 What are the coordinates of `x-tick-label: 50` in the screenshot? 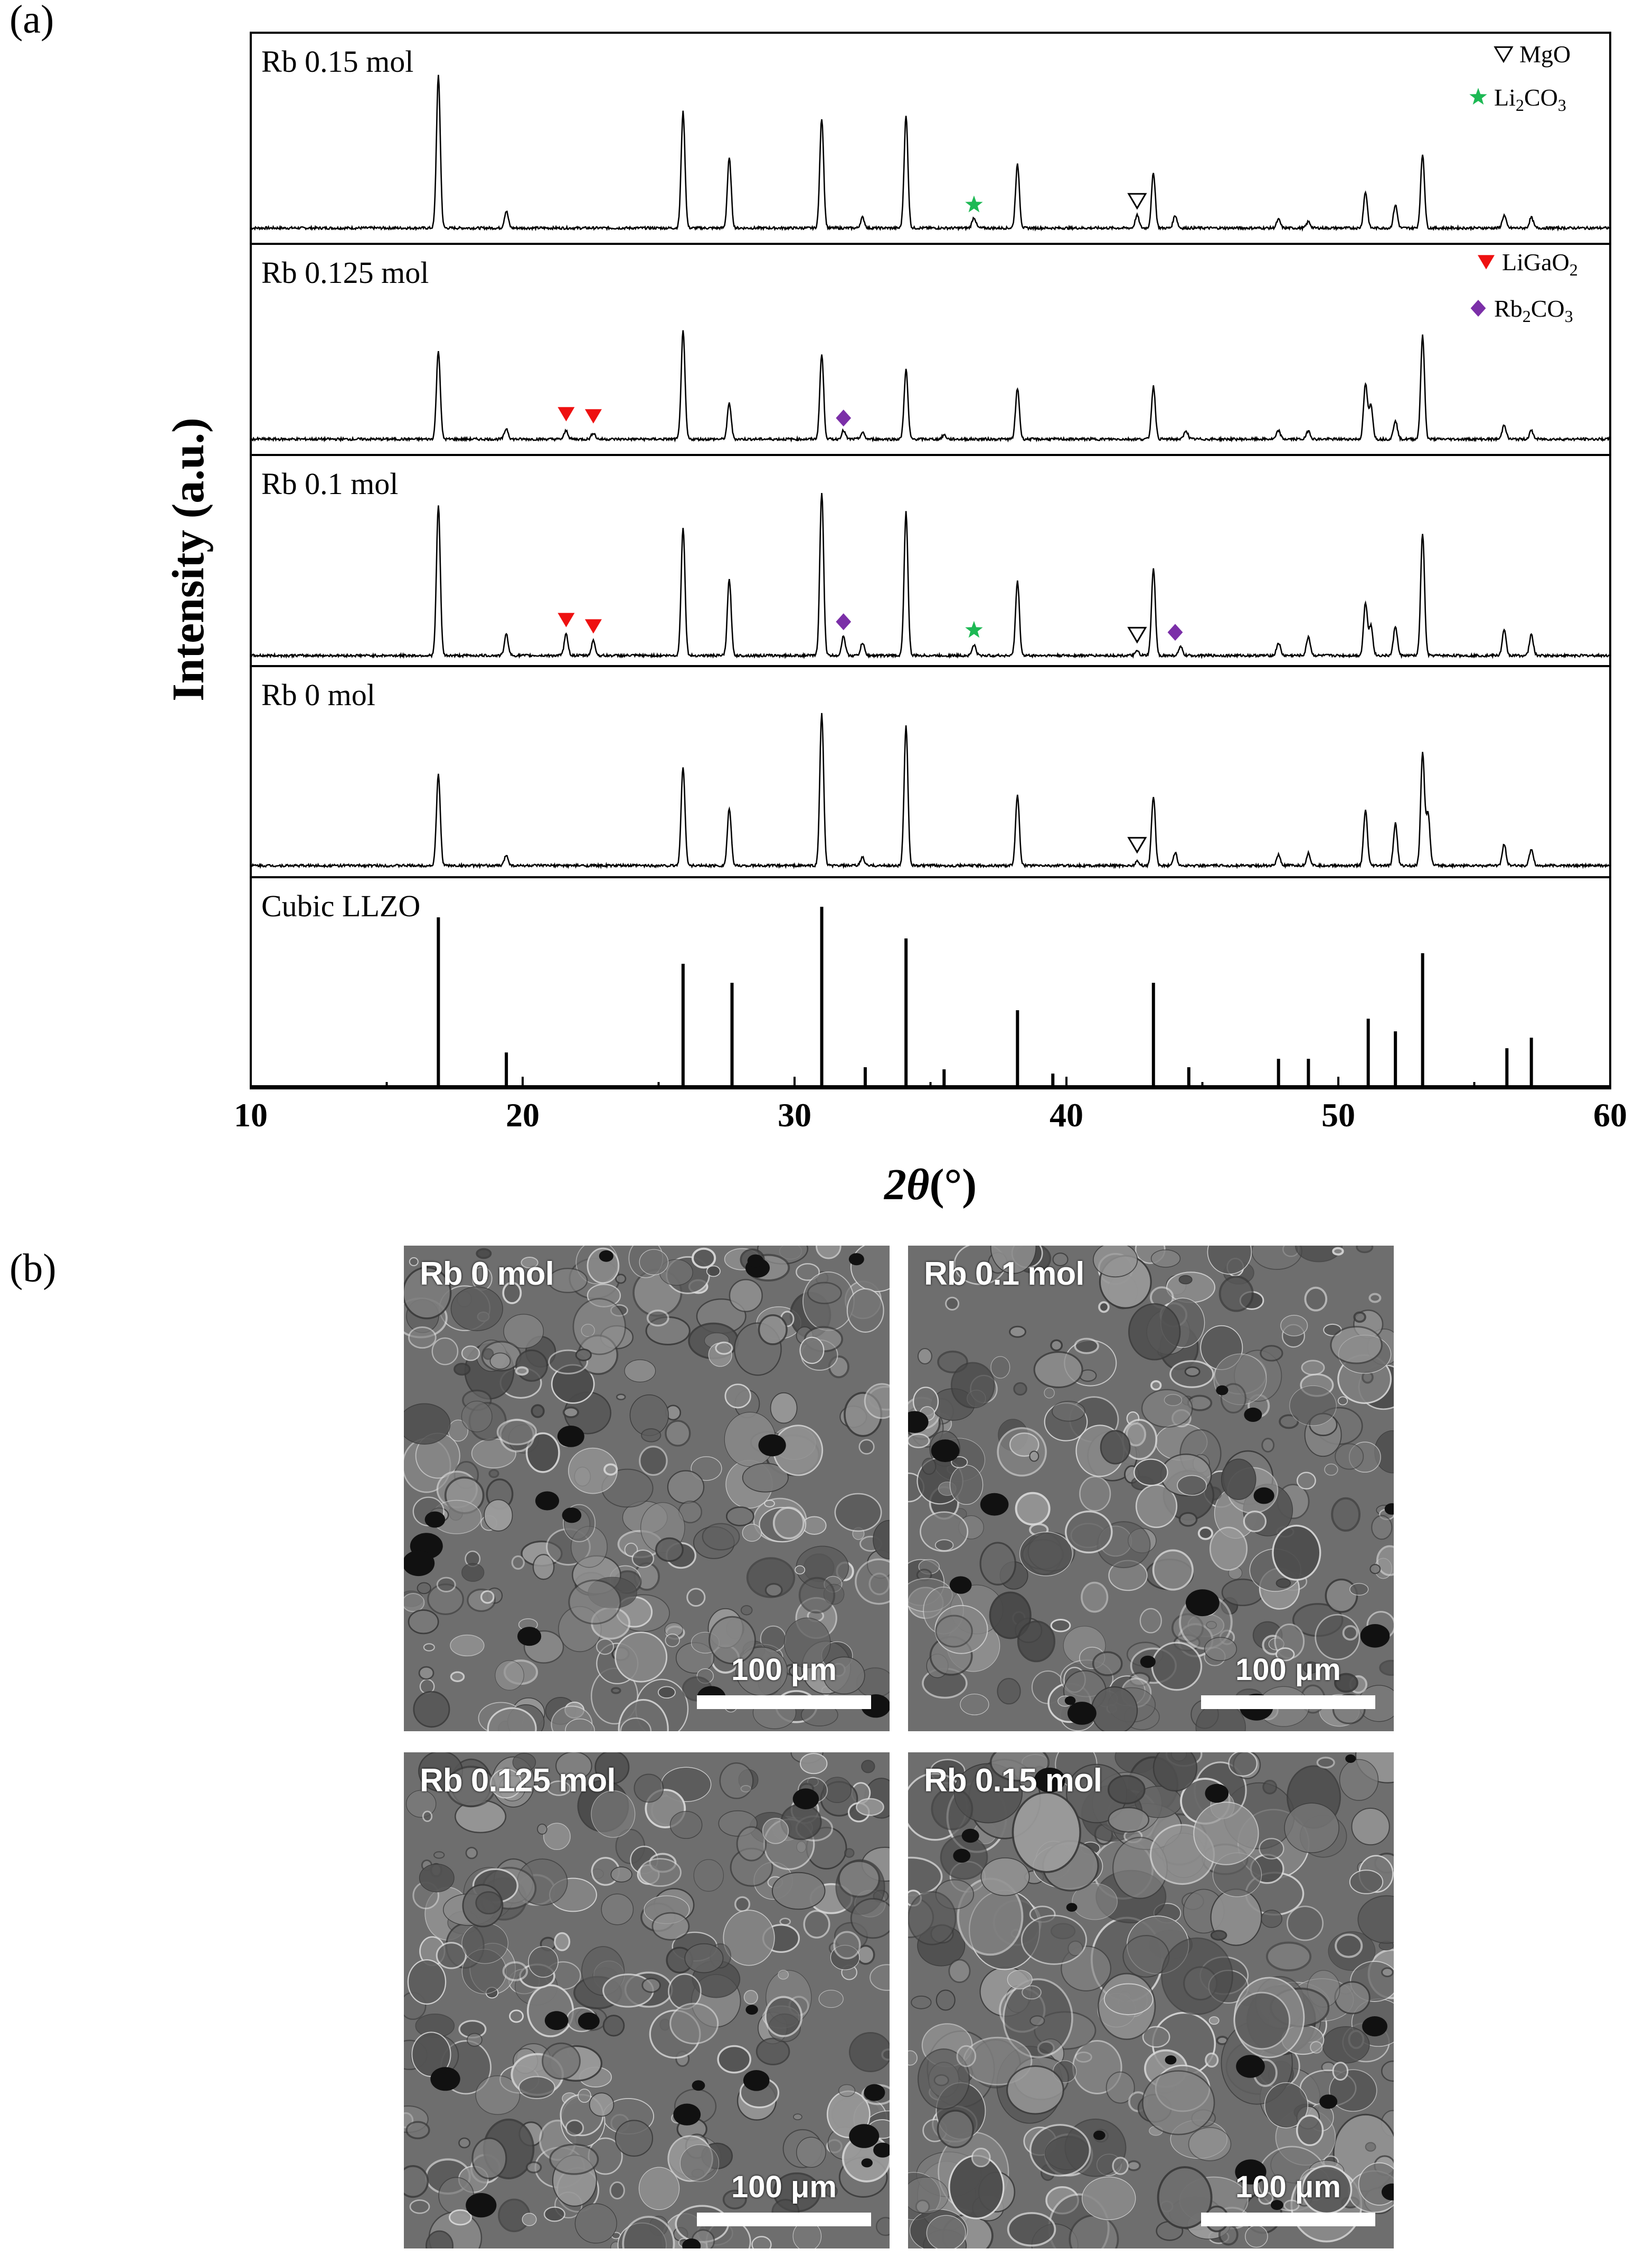 It's located at (1338, 1115).